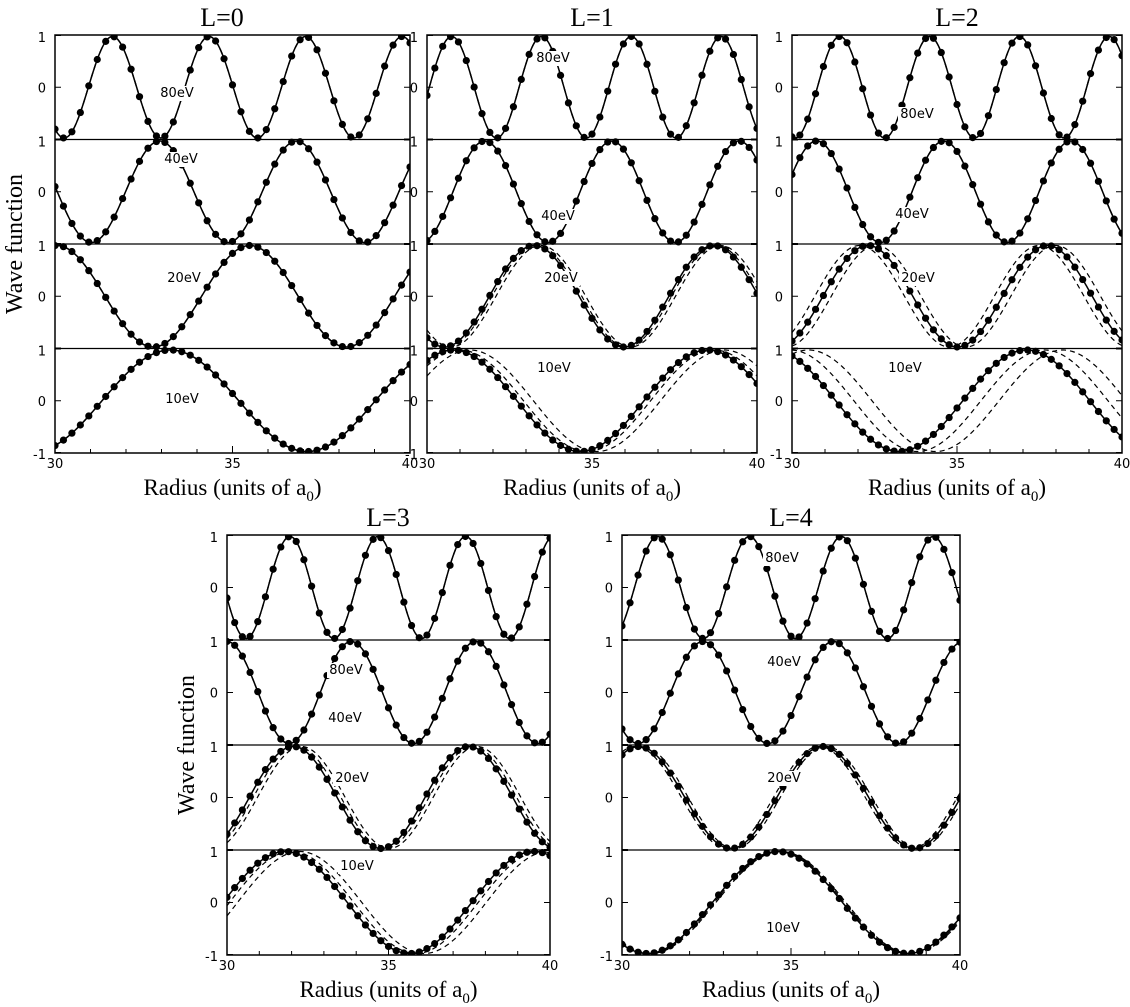 This screenshot has width=1130, height=1007. Describe the element at coordinates (791, 517) in the screenshot. I see `panel-title: L=4` at that location.